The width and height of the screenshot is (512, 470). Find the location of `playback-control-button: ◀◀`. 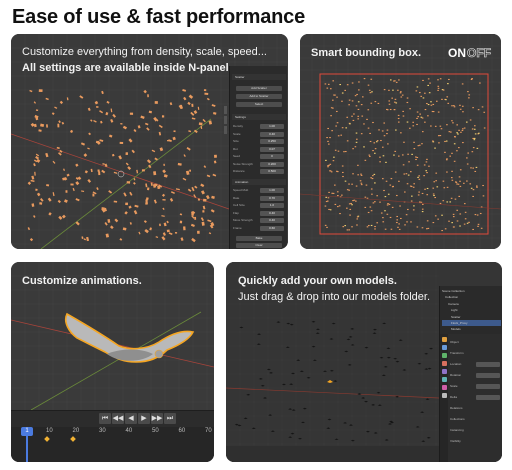

playback-control-button: ◀◀ is located at coordinates (118, 418).